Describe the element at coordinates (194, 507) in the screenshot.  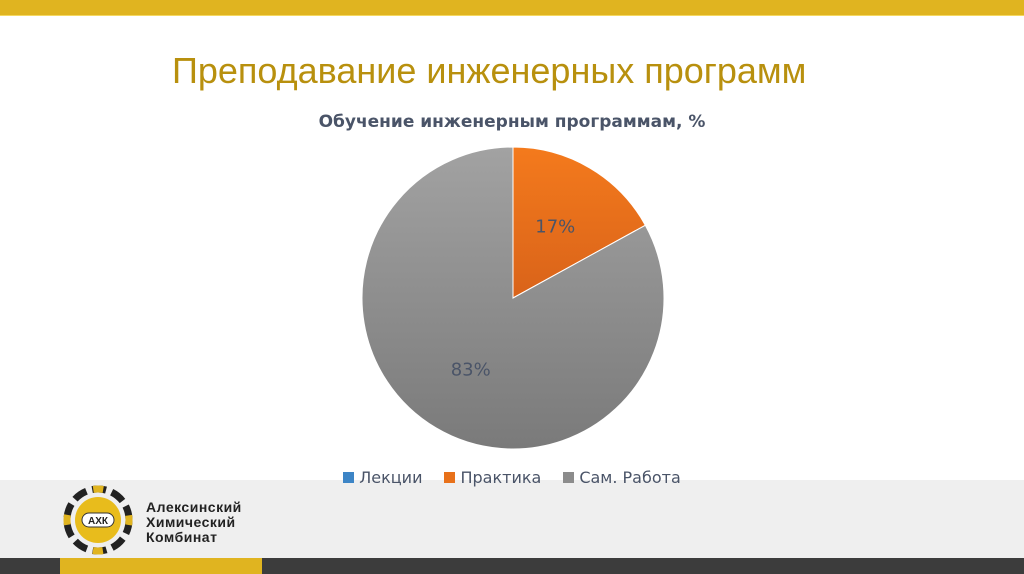
I see `company-name-line: Алексинский` at that location.